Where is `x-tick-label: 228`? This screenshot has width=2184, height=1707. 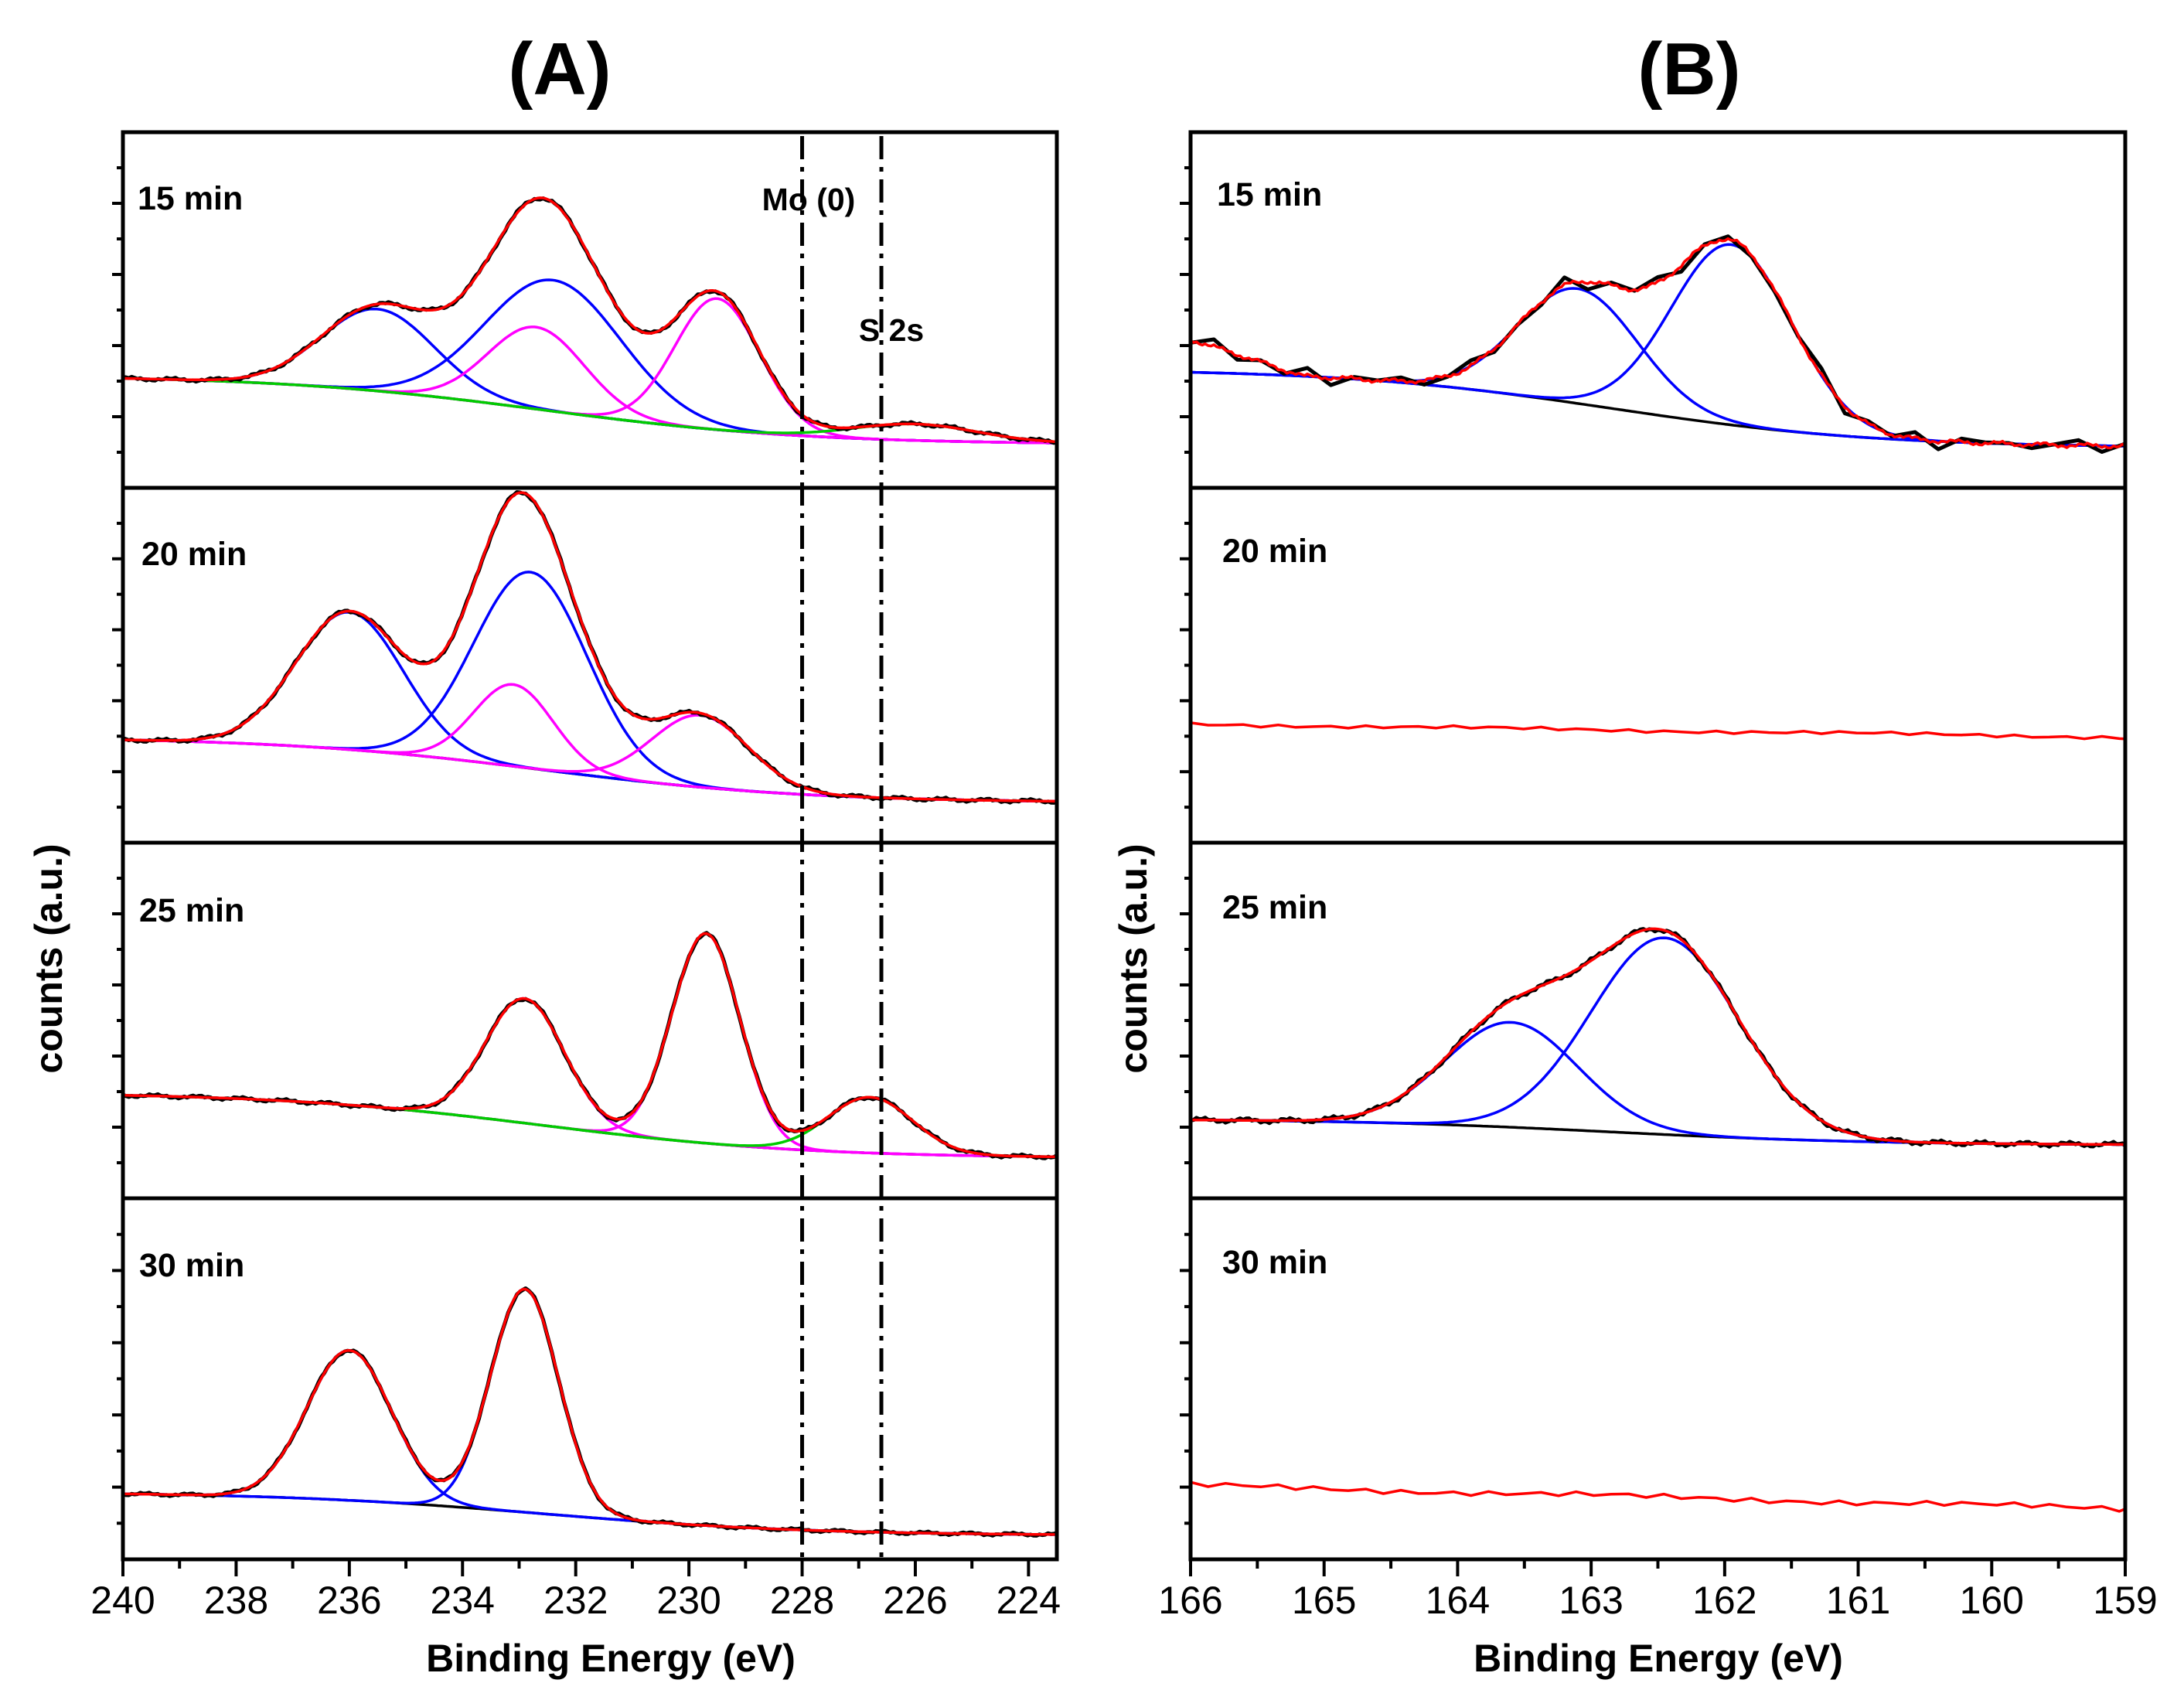
x-tick-label: 228 is located at coordinates (802, 1600).